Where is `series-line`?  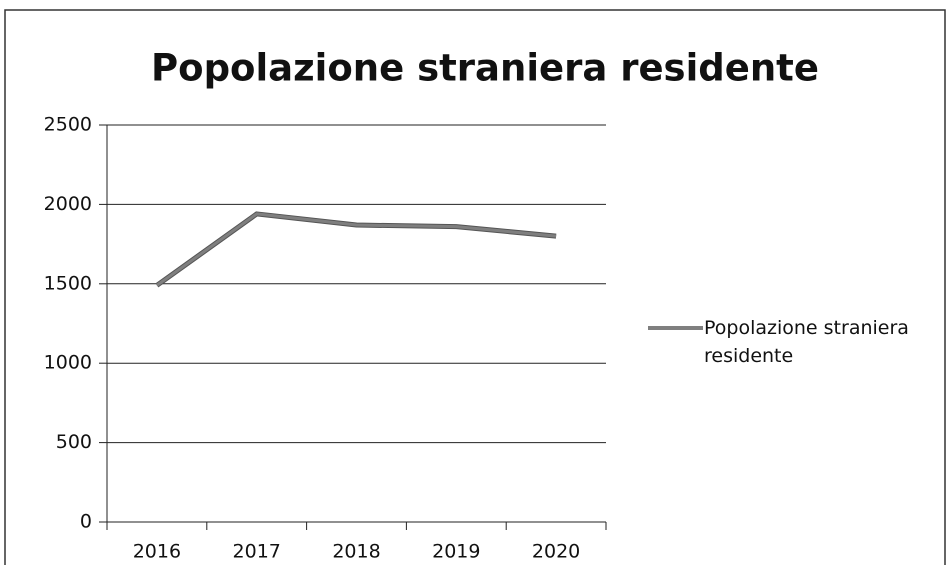
series-line is located at coordinates (356, 249).